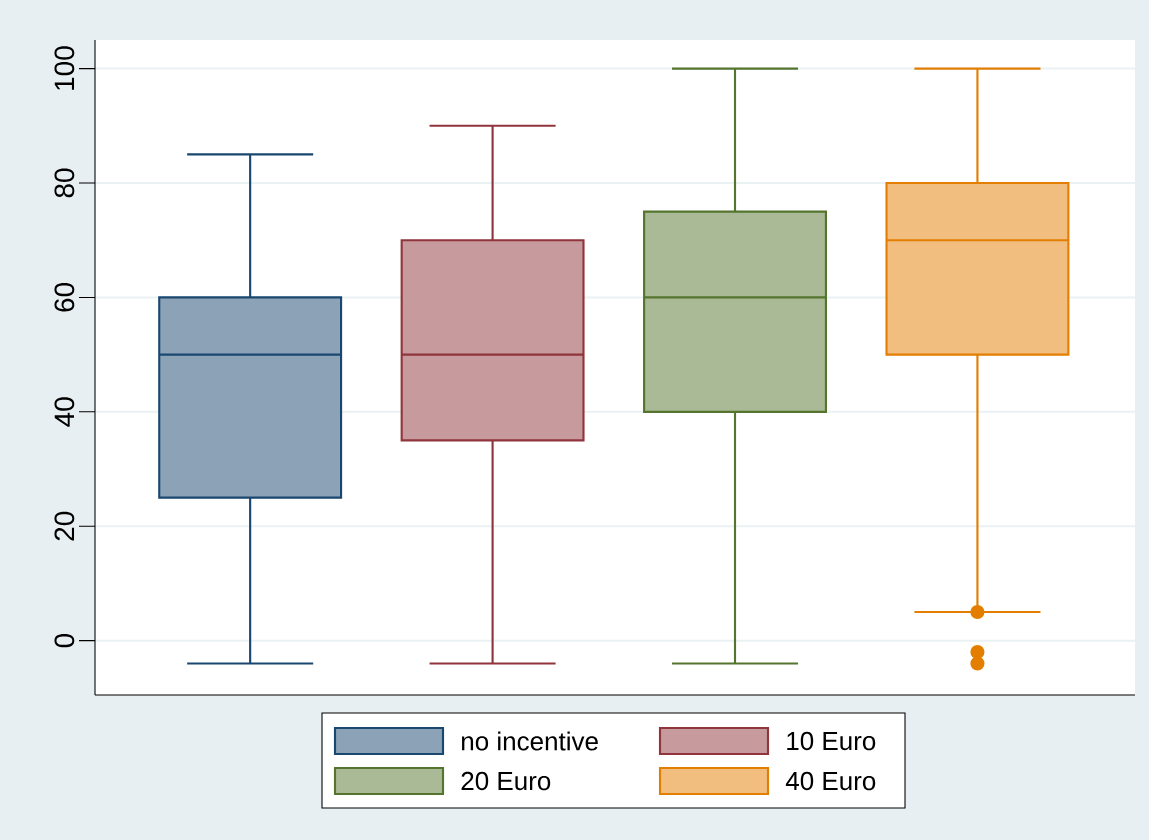  I want to click on y-tick-label: 40, so click(64, 412).